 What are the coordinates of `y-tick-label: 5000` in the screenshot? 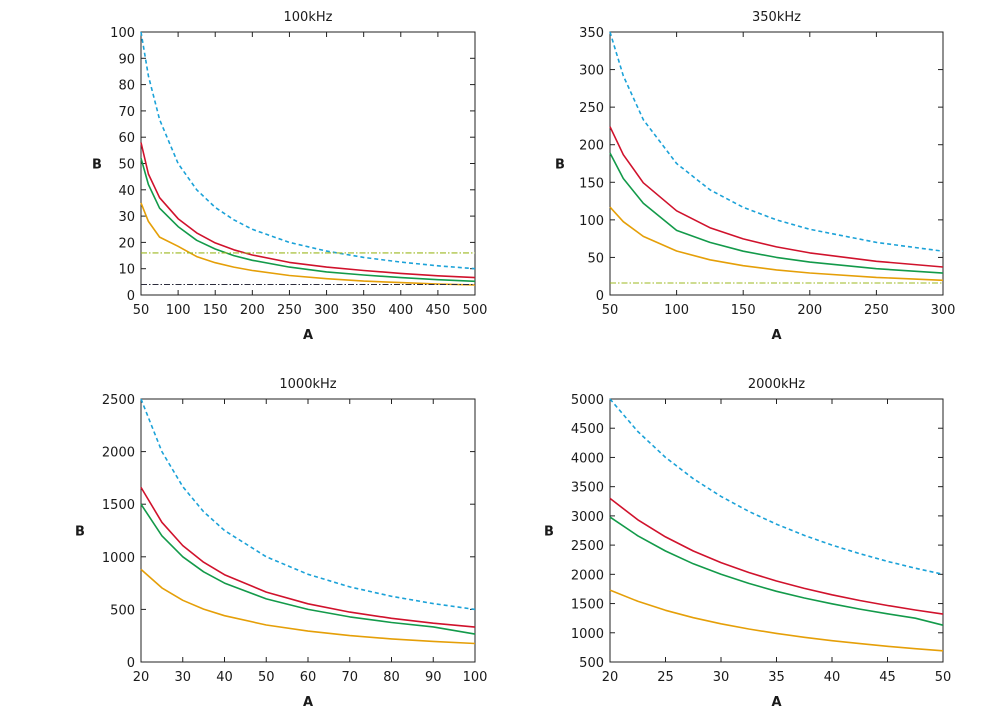 It's located at (587, 400).